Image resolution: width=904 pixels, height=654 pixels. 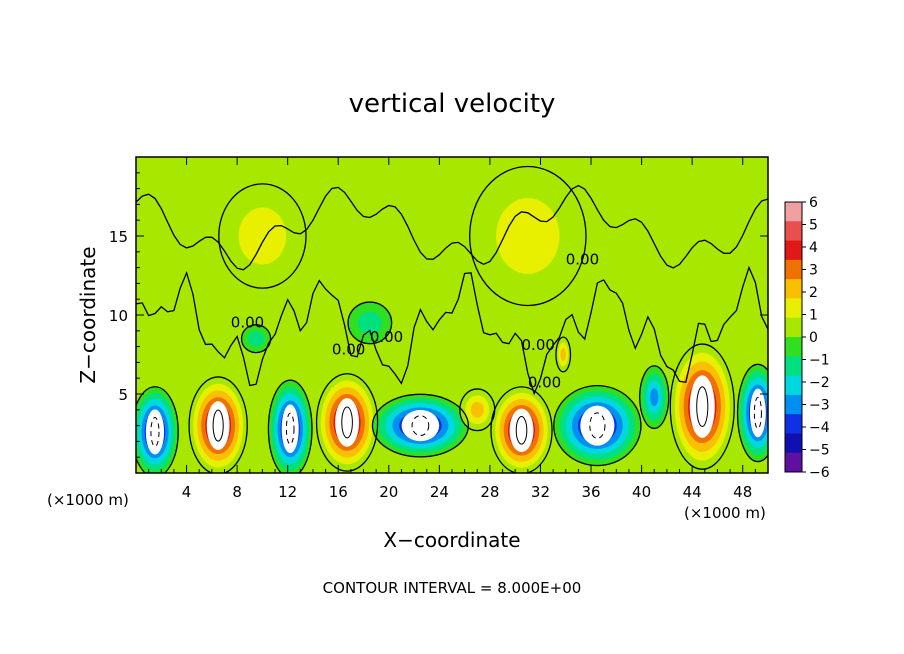 I want to click on x-axis-label: X−coordinate, so click(x=451, y=540).